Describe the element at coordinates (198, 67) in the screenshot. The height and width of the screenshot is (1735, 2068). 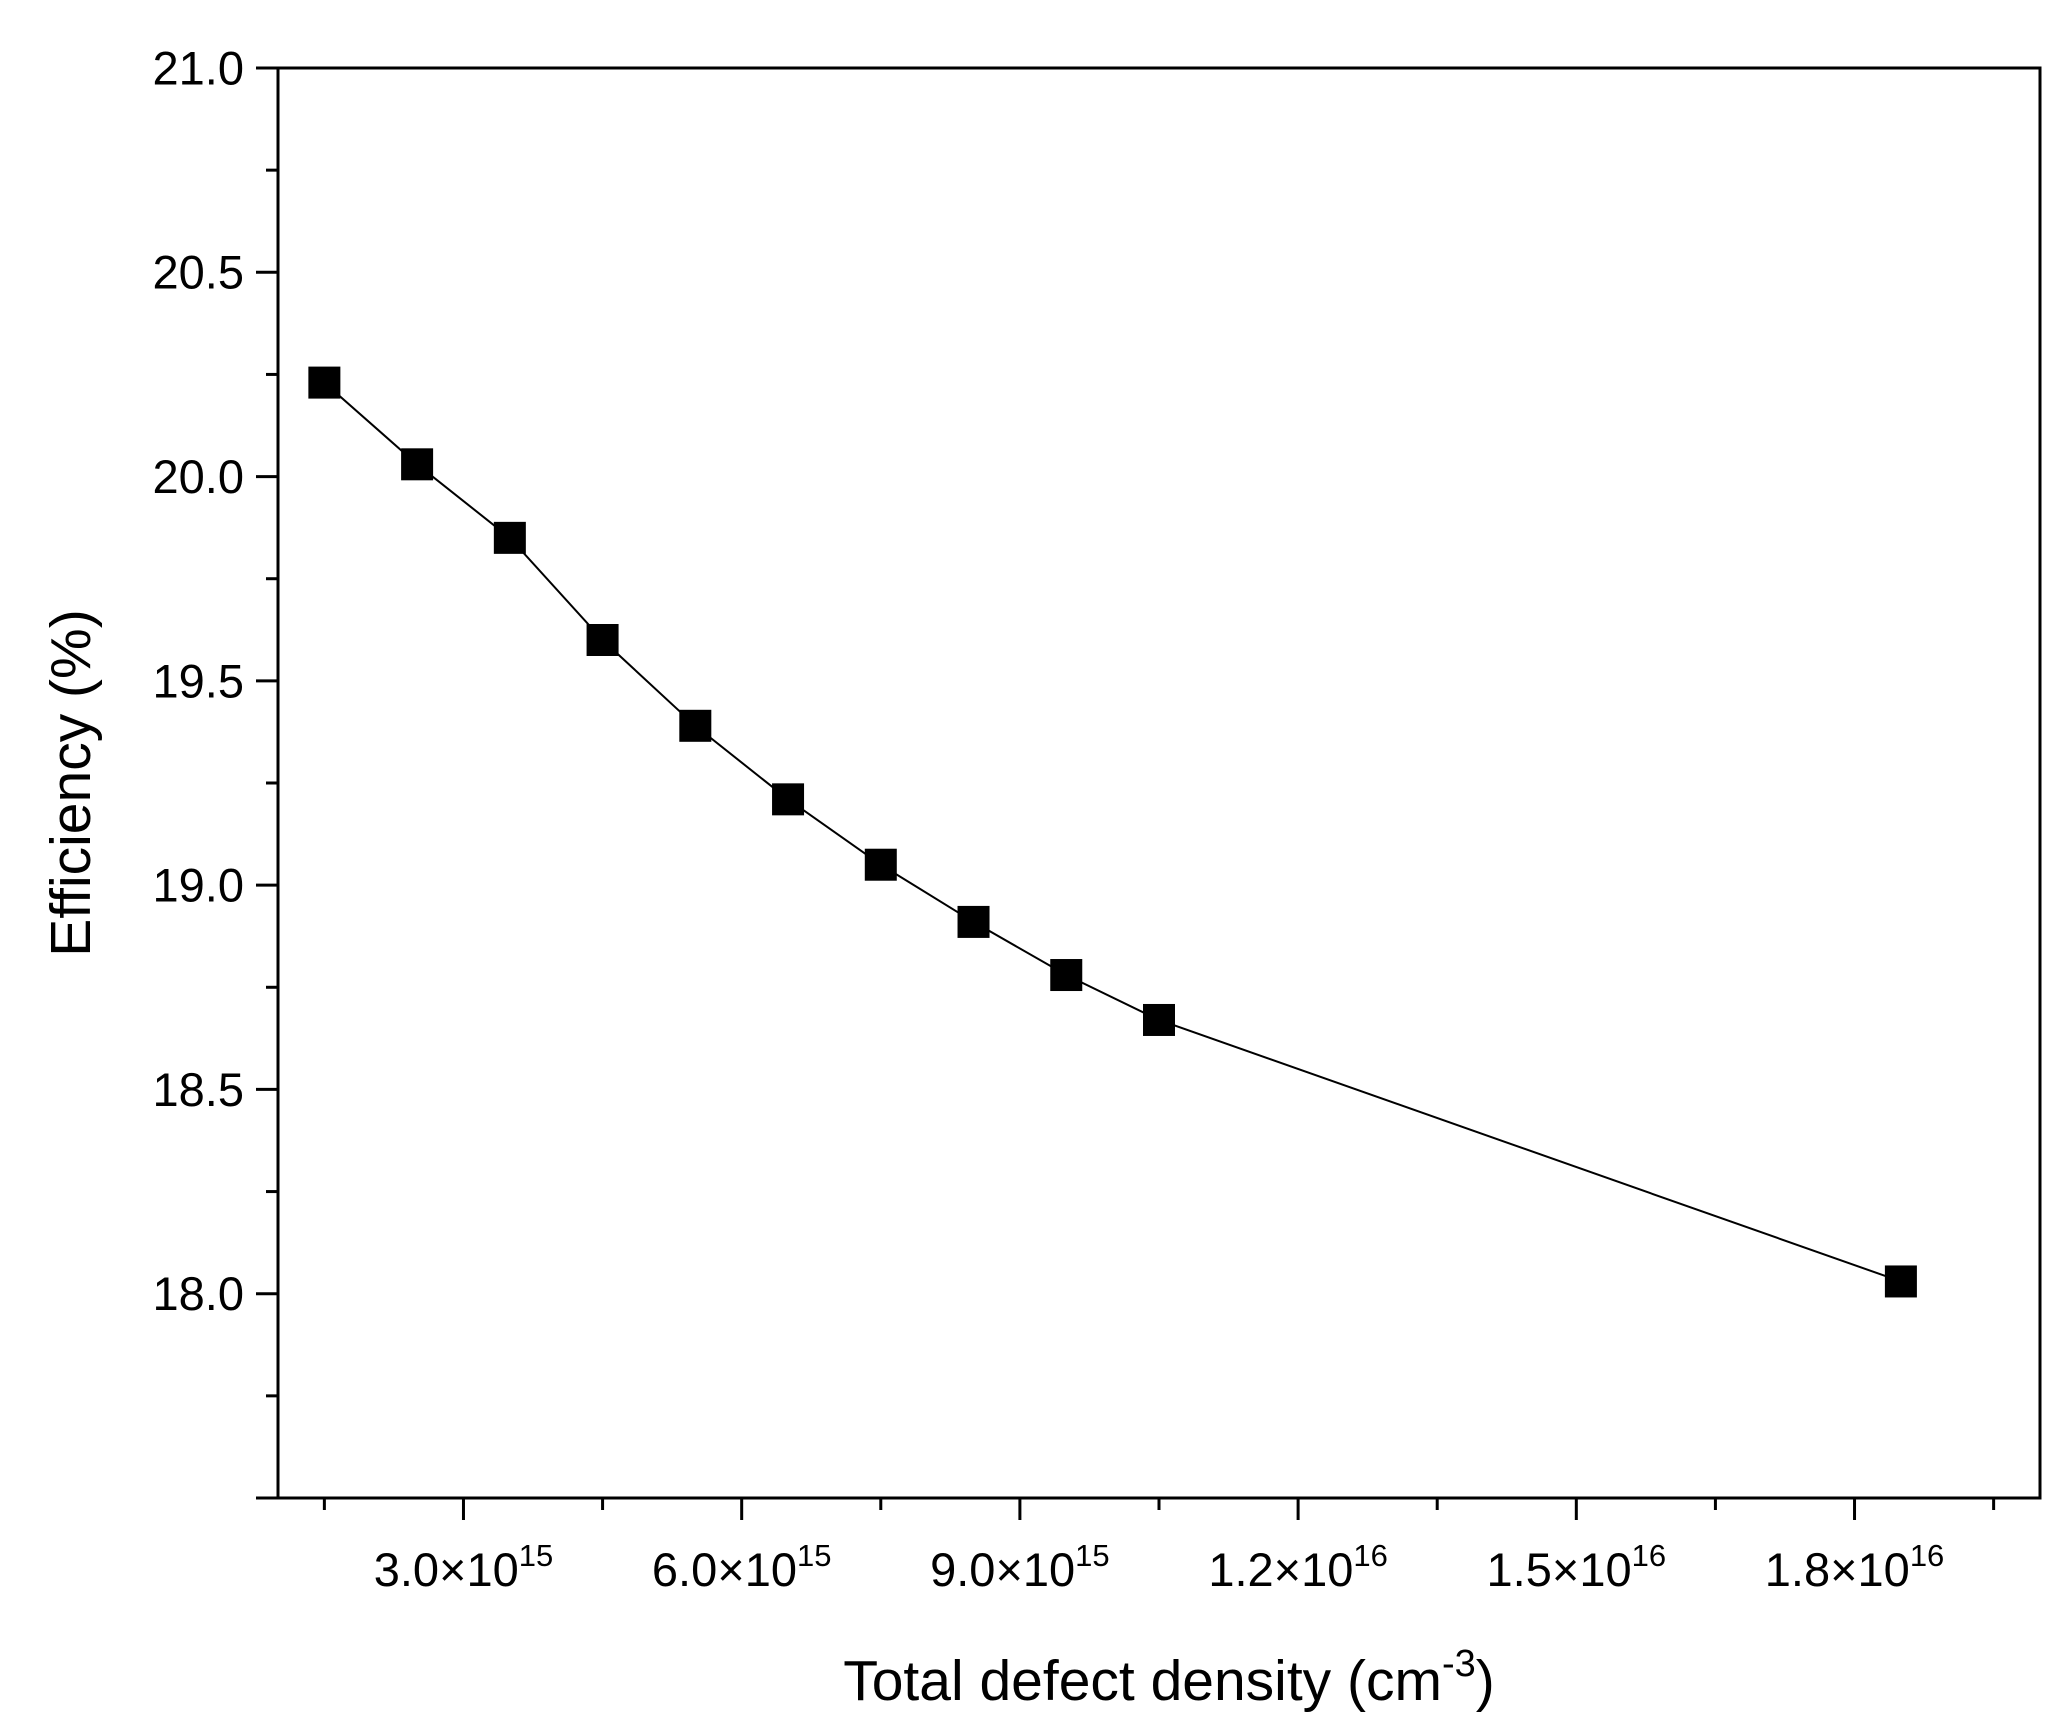
I see `y-tick-label: 21.0` at that location.